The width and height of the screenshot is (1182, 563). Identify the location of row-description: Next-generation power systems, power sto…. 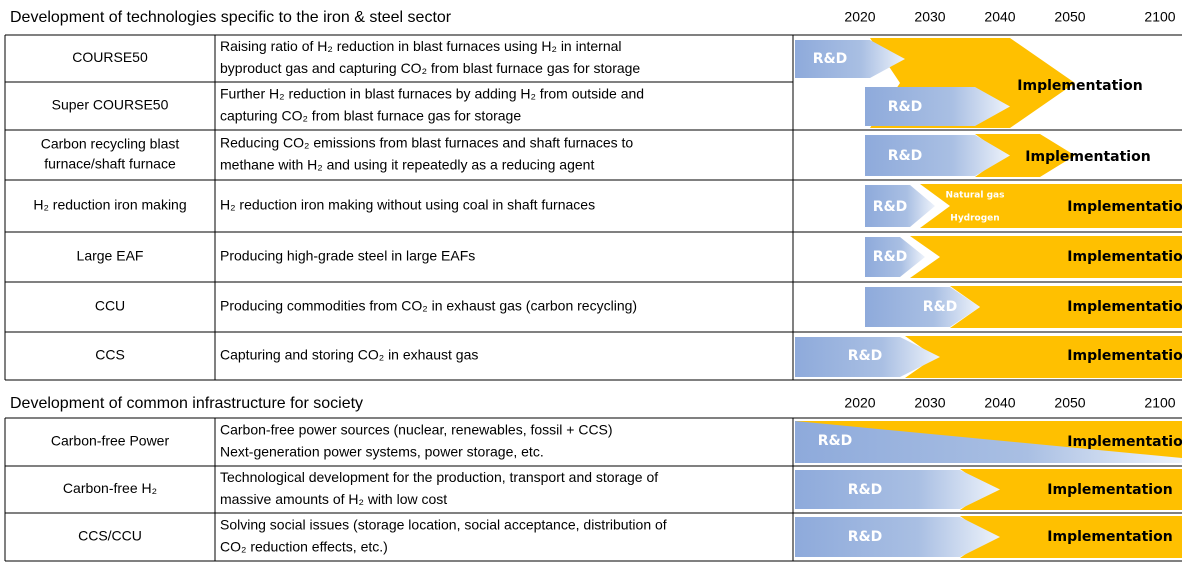
(382, 452).